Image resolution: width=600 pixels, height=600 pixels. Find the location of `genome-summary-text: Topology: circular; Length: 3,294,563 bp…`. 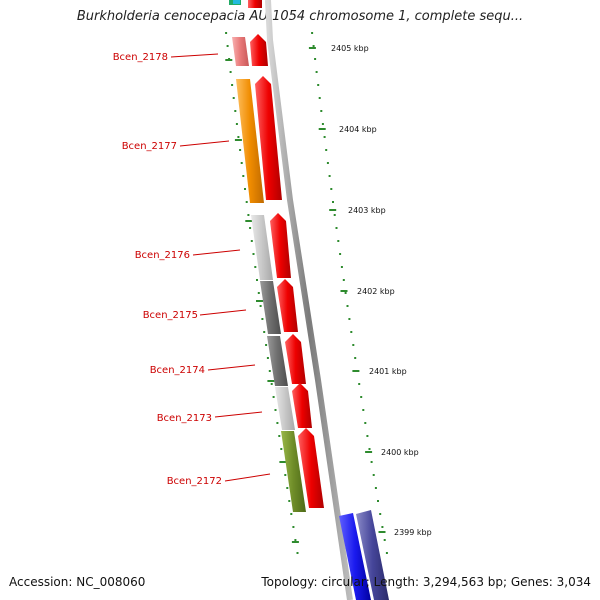

genome-summary-text: Topology: circular; Length: 3,294,563 bp… is located at coordinates (426, 582).